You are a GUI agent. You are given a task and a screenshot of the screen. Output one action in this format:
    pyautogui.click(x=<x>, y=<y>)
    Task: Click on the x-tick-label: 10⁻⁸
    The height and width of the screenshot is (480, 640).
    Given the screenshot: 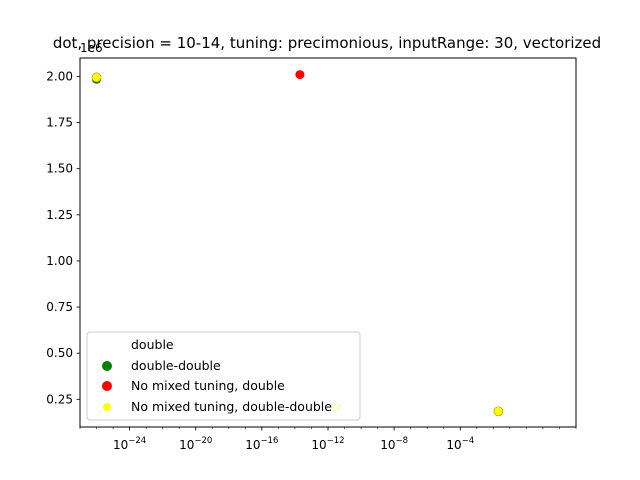 What is the action you would take?
    pyautogui.click(x=394, y=444)
    